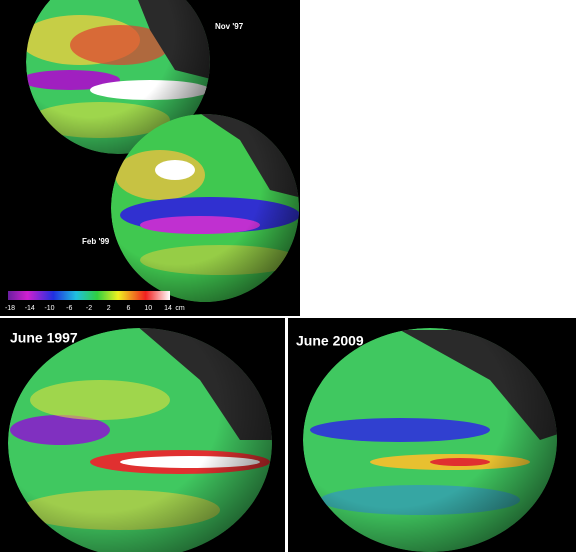 The width and height of the screenshot is (576, 552). I want to click on colorbar-tick-label: -2, so click(89, 308).